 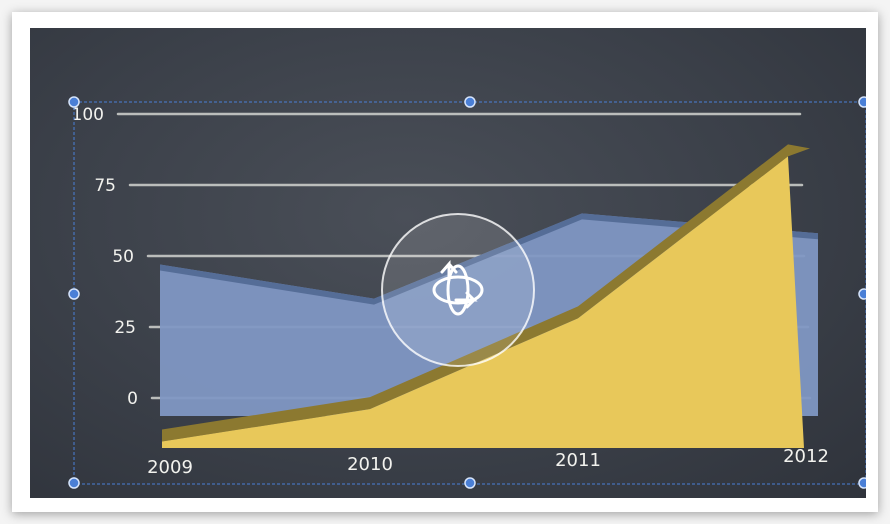 What do you see at coordinates (862, 294) in the screenshot?
I see `resize-handle-right` at bounding box center [862, 294].